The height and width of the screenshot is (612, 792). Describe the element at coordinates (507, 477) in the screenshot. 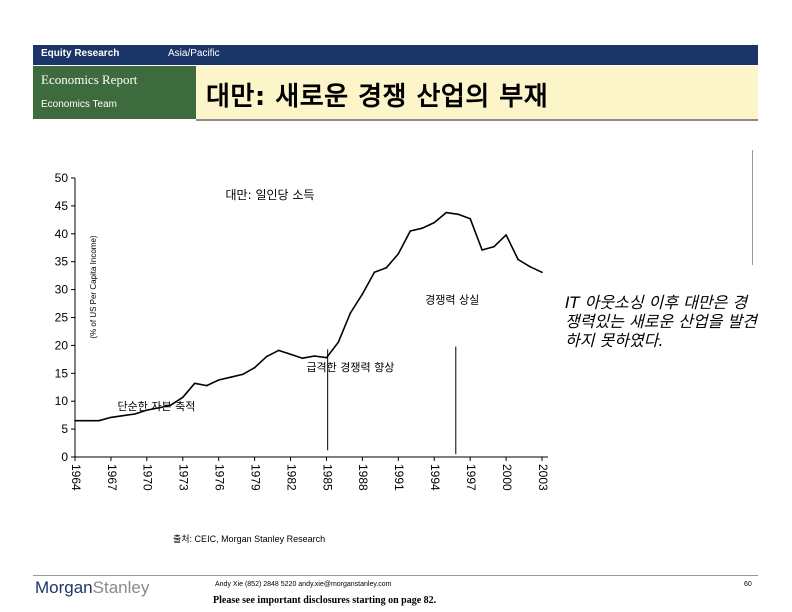

I see `x-tick-label: 2000` at that location.